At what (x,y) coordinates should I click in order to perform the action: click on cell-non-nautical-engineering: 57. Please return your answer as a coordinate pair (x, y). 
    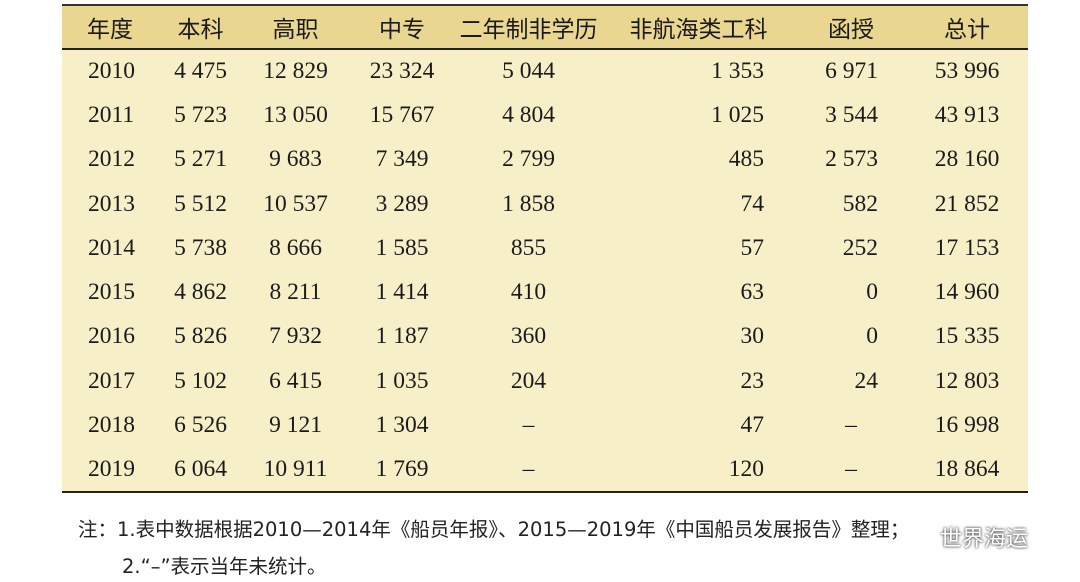
    Looking at the image, I should click on (752, 247).